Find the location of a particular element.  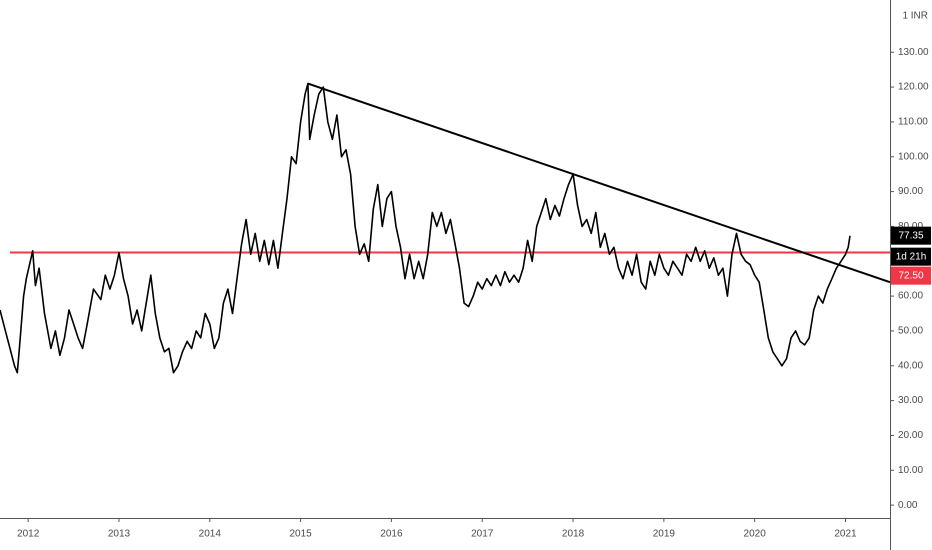

y-tick-label: 50.00 is located at coordinates (910, 331).